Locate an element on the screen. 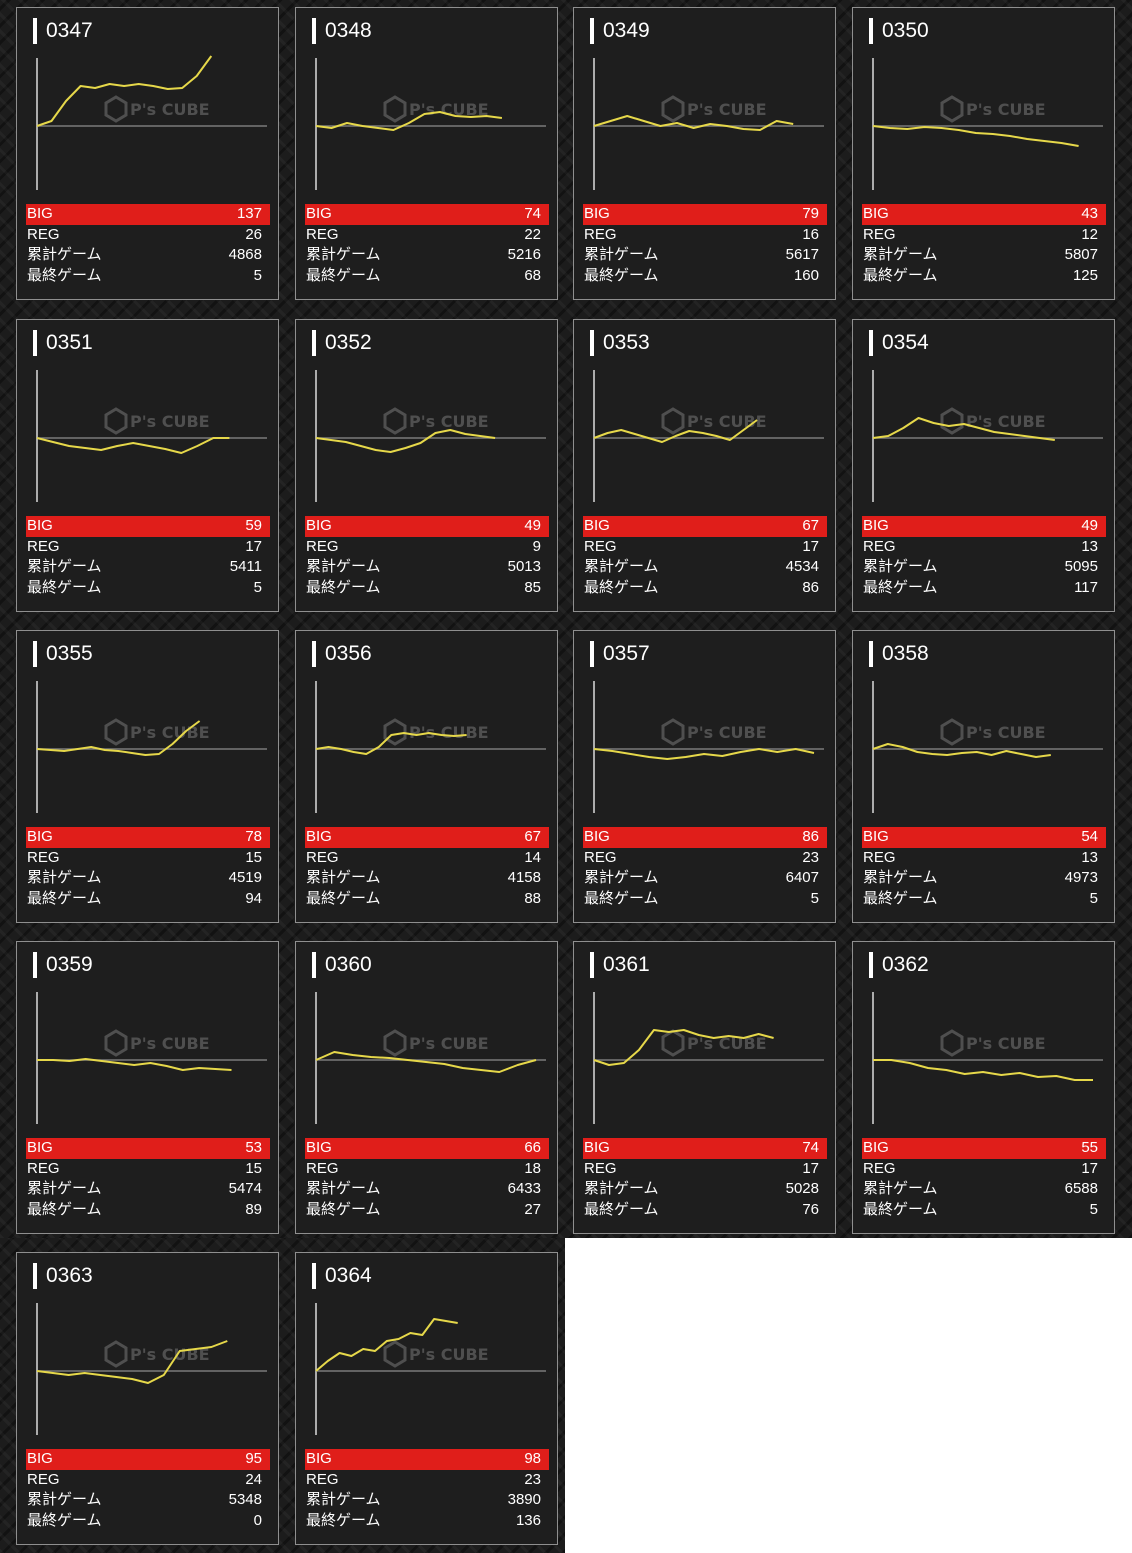  last-games-row: 最終ゲーム 27 is located at coordinates (427, 1210).